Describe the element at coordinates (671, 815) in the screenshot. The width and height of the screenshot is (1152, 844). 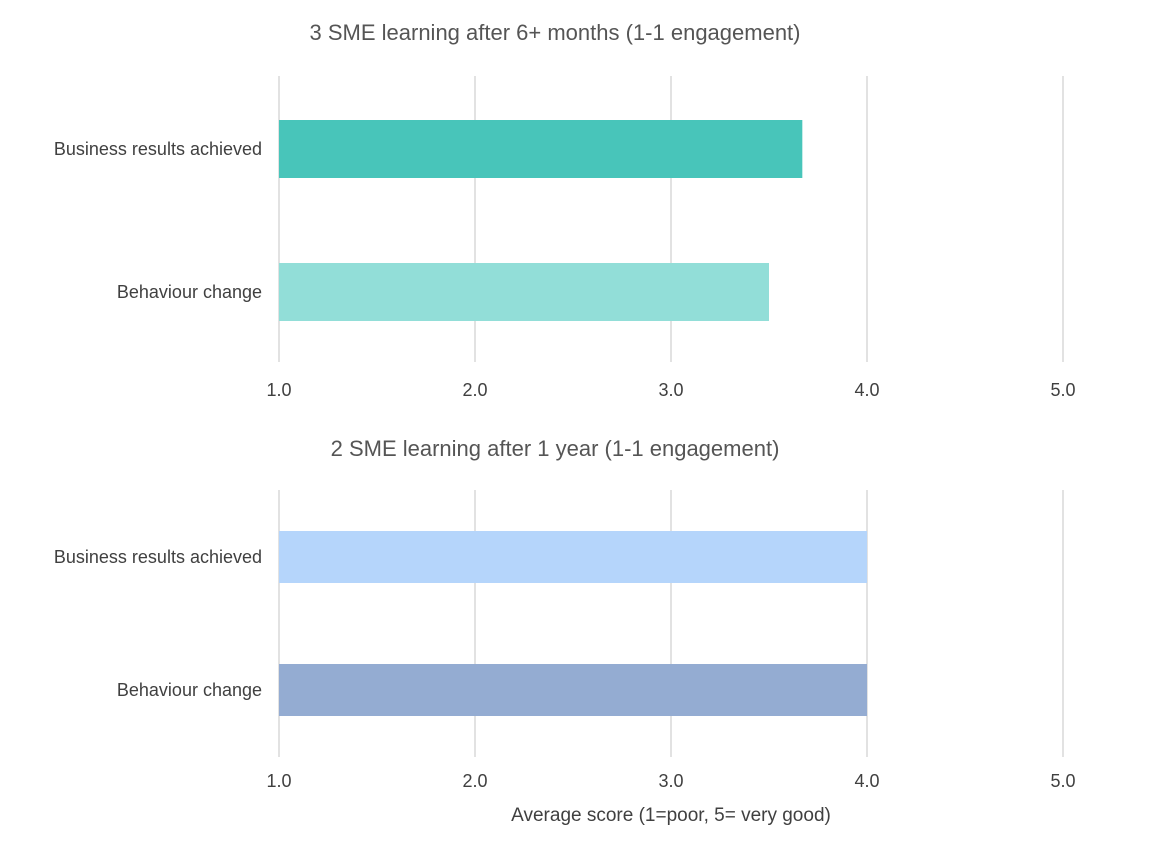
I see `x-axis-label: Average score (1=poor, 5= very good)` at that location.